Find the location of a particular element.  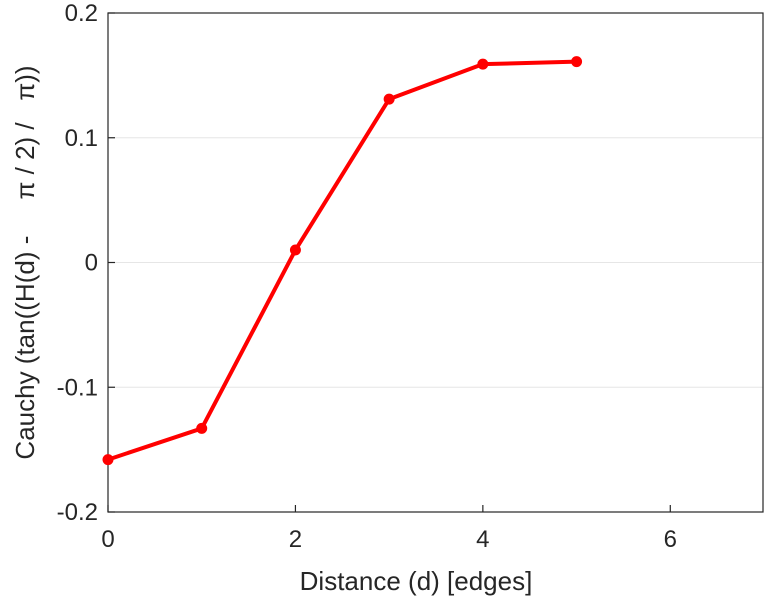

x-tick-label: 6 is located at coordinates (670, 539).